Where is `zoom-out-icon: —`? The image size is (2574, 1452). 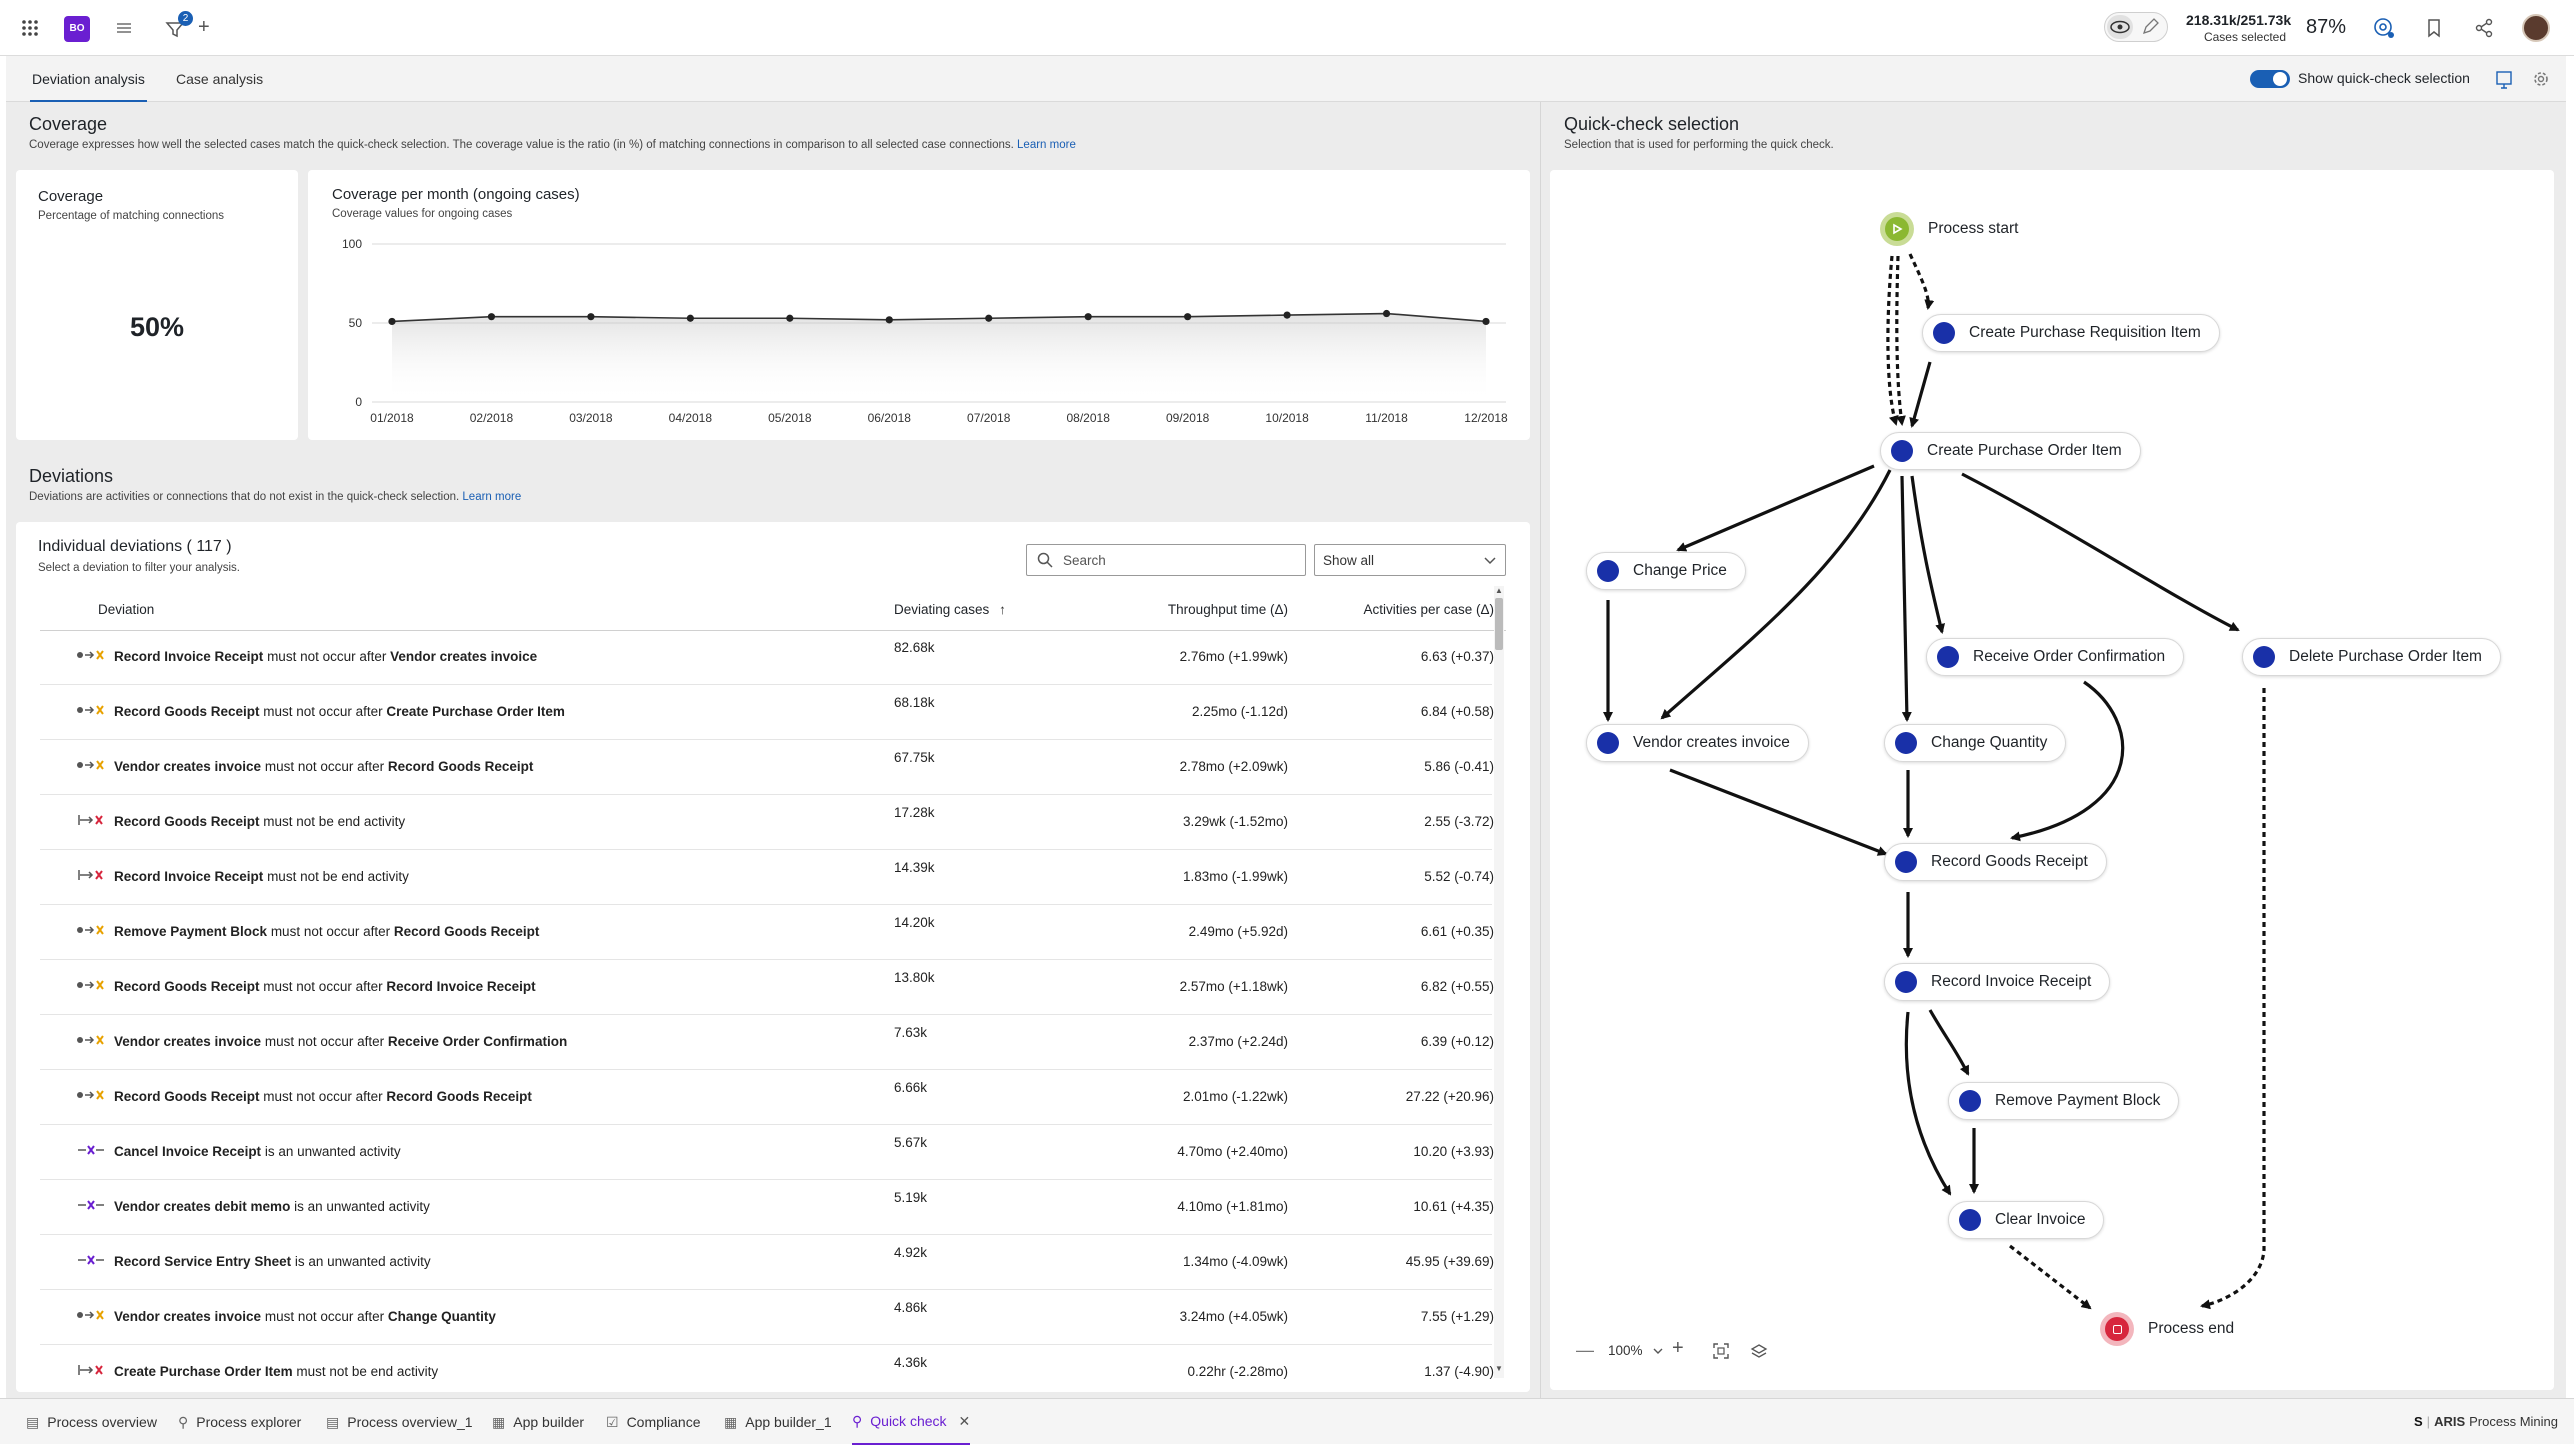
zoom-out-icon: — is located at coordinates (1585, 1350).